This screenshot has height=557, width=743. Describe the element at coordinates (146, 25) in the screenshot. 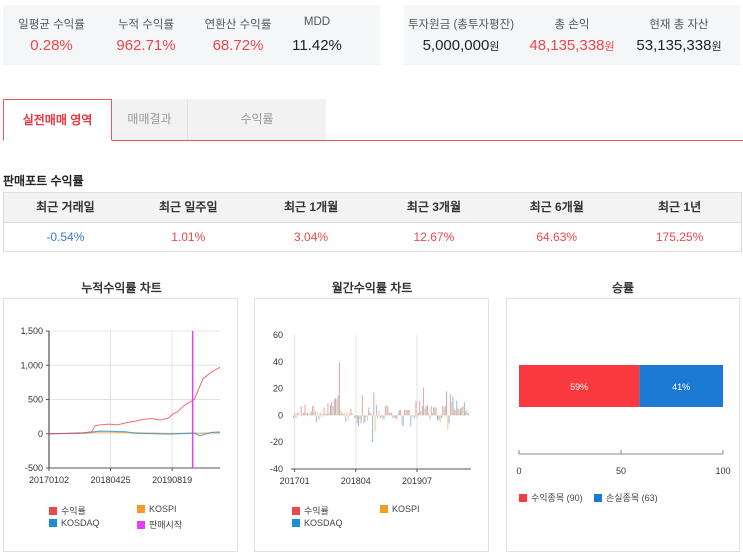

I see `stat-label: 누적 수익률` at that location.